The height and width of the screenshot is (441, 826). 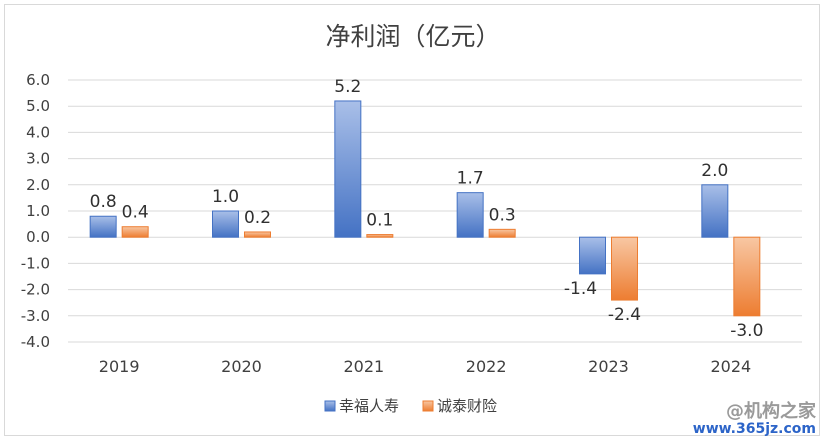 What do you see at coordinates (38, 211) in the screenshot?
I see `y-tick-label: 1.0` at bounding box center [38, 211].